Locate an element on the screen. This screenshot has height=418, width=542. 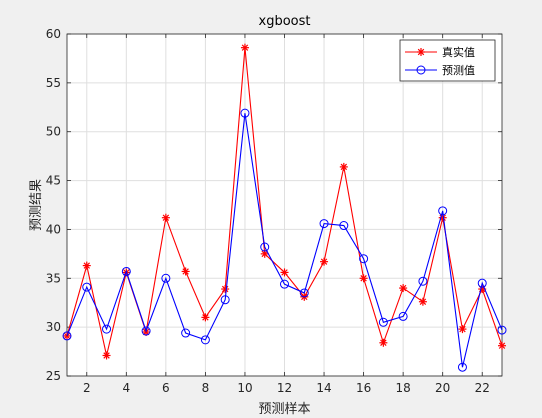
legend-label-actual: 真实值 is located at coordinates (458, 52).